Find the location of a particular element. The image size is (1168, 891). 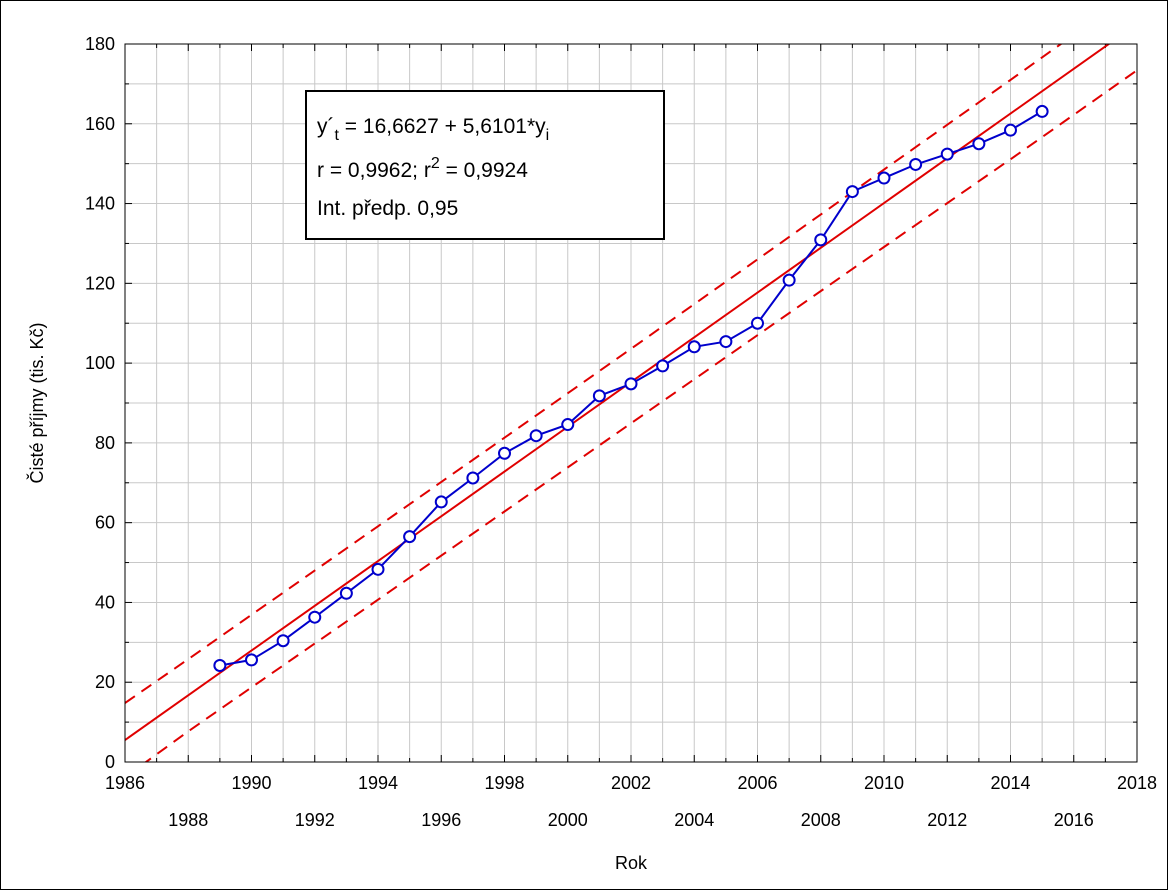

y-tick-label: 160 is located at coordinates (100, 124).